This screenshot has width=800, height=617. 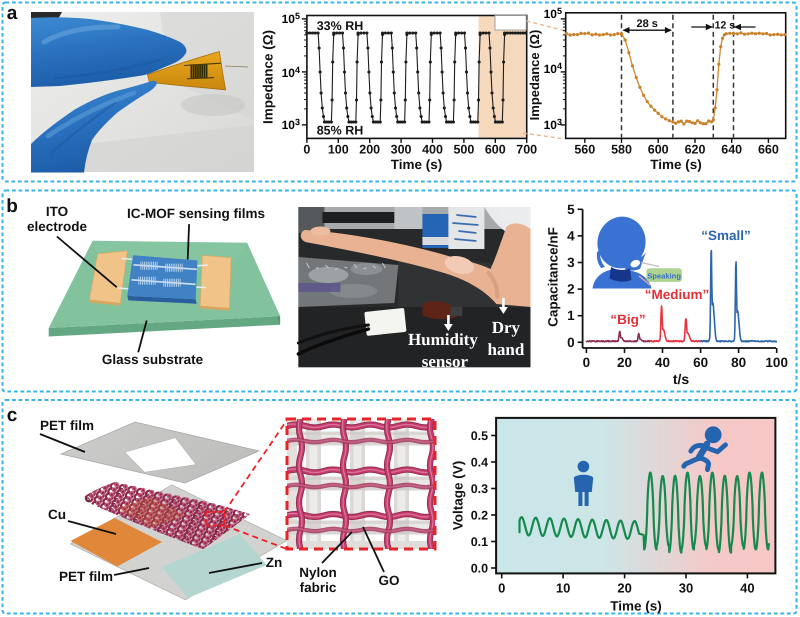 What do you see at coordinates (274, 562) in the screenshot?
I see `svg-text: Zn` at bounding box center [274, 562].